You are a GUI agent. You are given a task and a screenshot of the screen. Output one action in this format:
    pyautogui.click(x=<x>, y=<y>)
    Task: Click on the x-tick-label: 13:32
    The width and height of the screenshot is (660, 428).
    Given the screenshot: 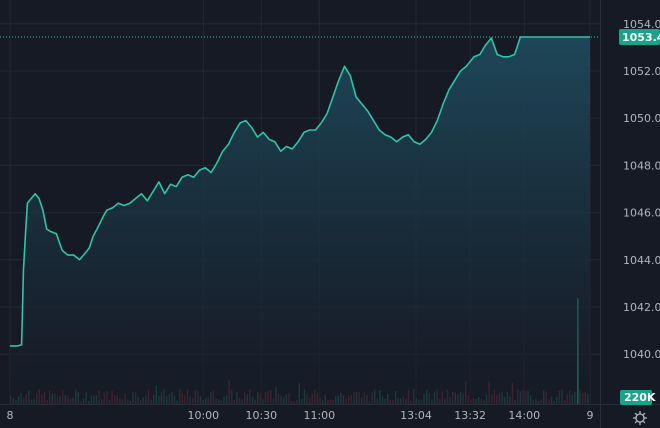 What is the action you would take?
    pyautogui.click(x=470, y=415)
    